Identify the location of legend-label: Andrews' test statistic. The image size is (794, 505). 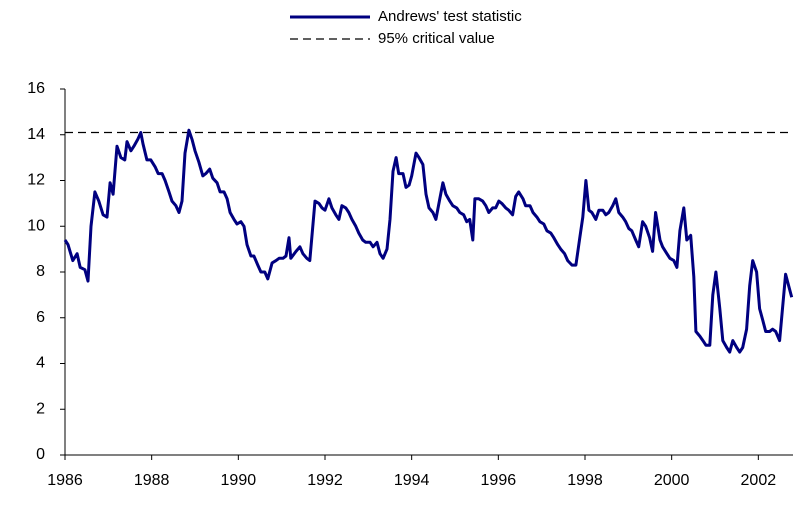
(450, 16).